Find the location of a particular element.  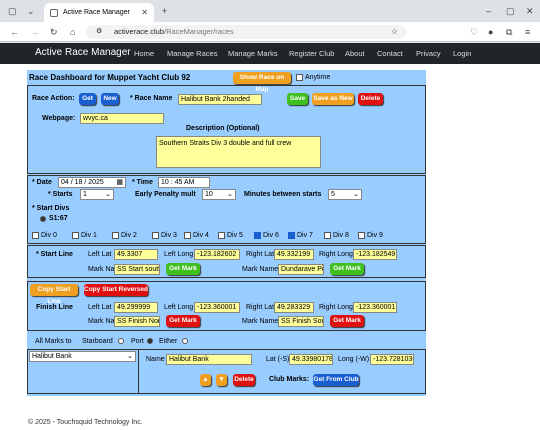

move-up-button: ▲ is located at coordinates (205, 380).